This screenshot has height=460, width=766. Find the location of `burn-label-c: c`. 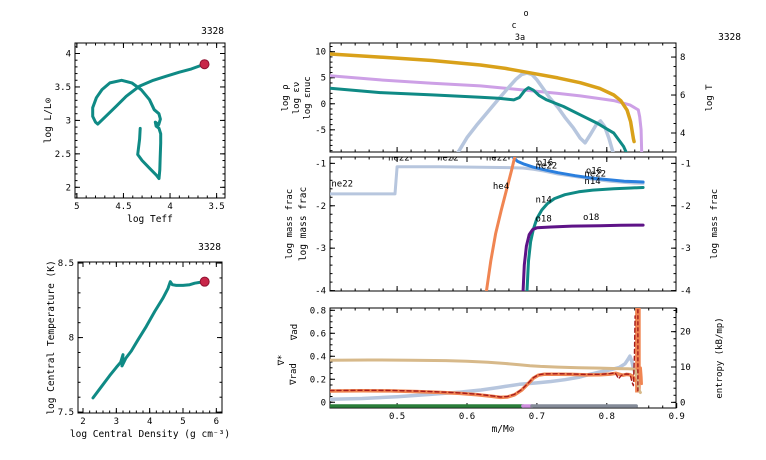

burn-label-c: c is located at coordinates (513, 26).